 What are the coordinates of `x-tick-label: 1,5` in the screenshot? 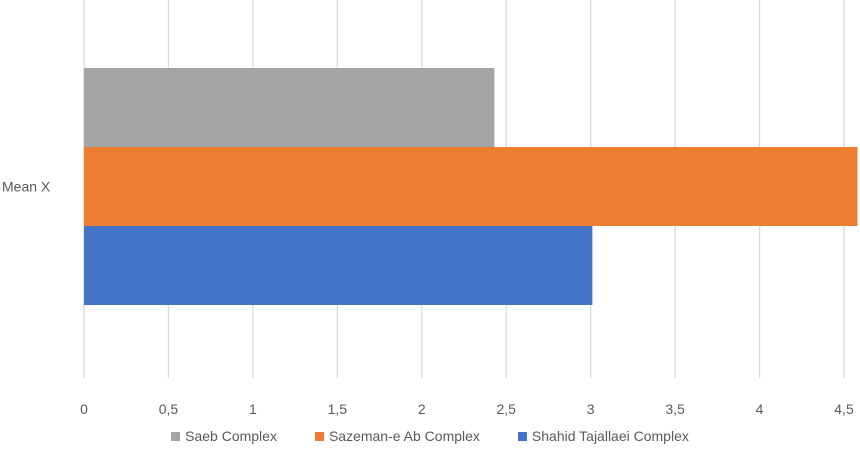 It's located at (338, 409).